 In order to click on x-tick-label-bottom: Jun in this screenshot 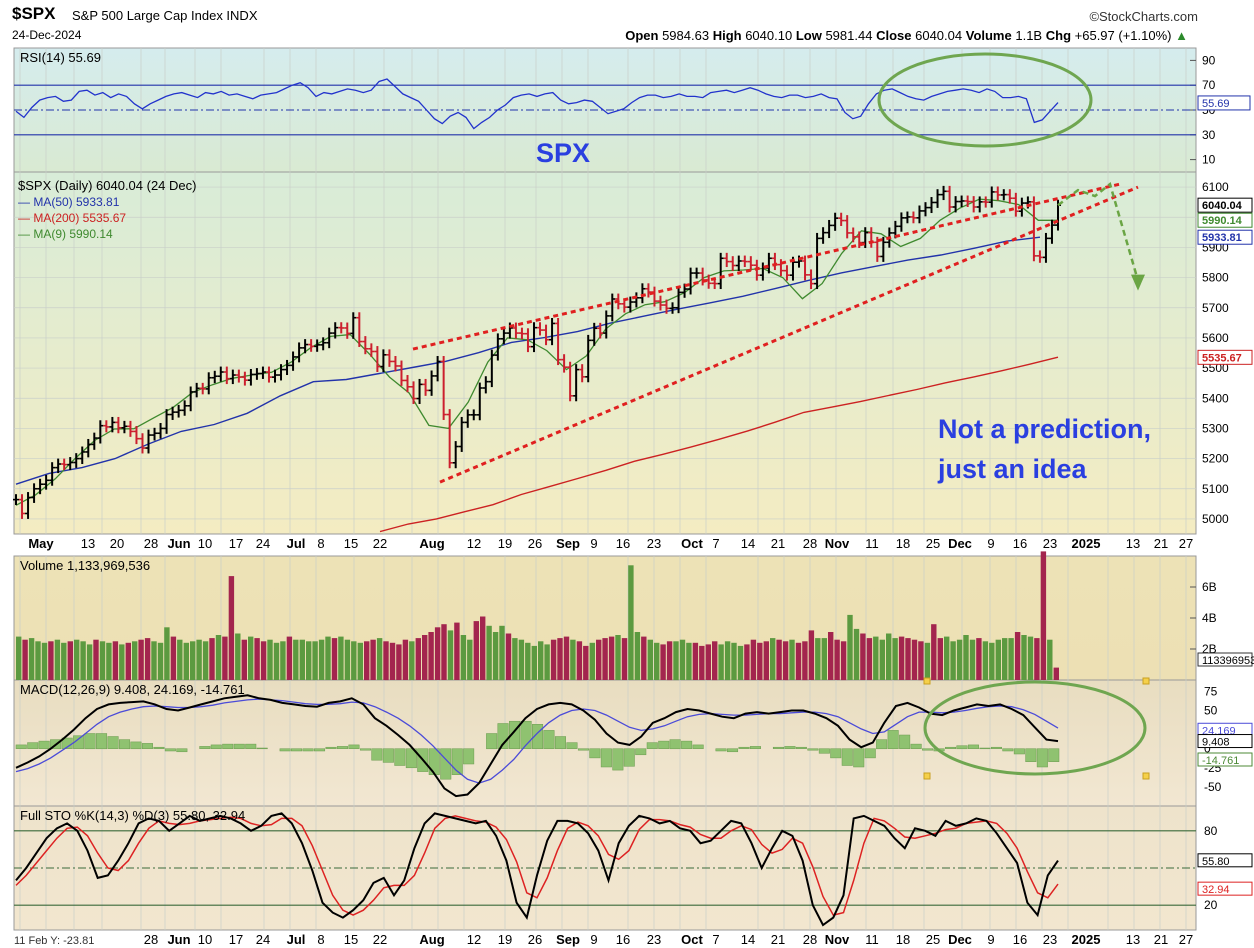, I will do `click(178, 939)`.